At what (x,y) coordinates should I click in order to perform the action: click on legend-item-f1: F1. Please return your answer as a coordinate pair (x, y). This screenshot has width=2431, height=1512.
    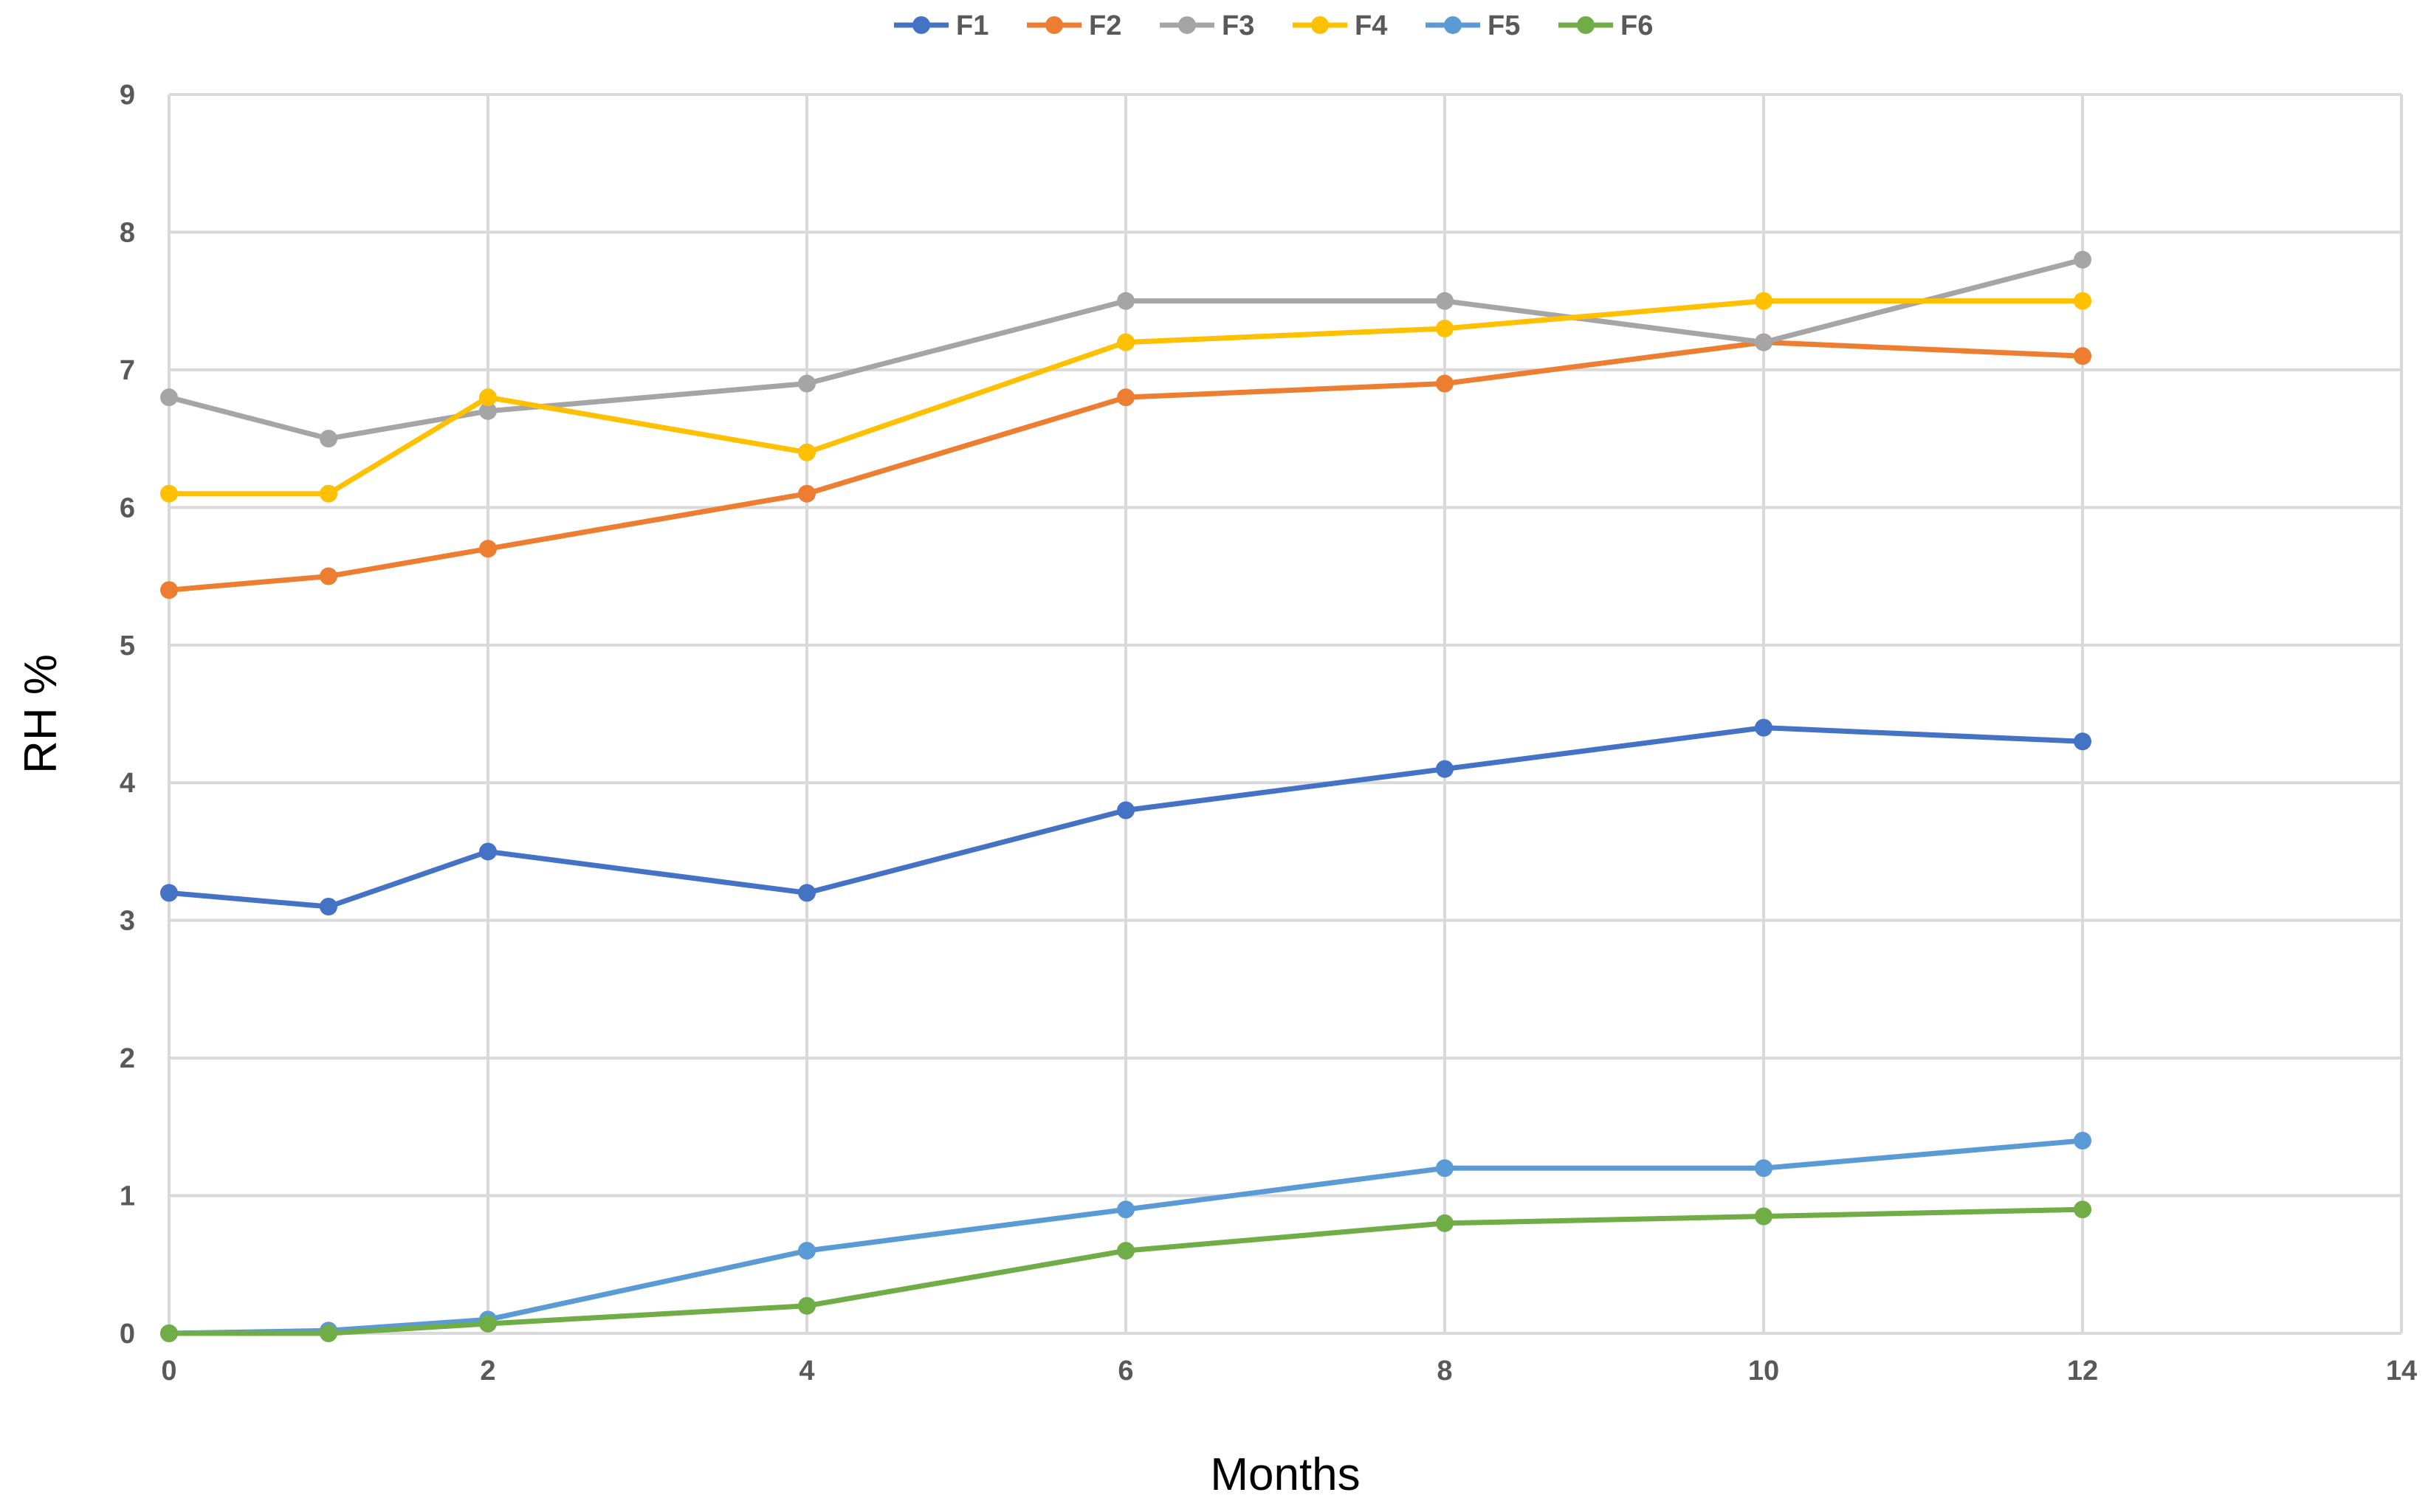
    Looking at the image, I should click on (941, 25).